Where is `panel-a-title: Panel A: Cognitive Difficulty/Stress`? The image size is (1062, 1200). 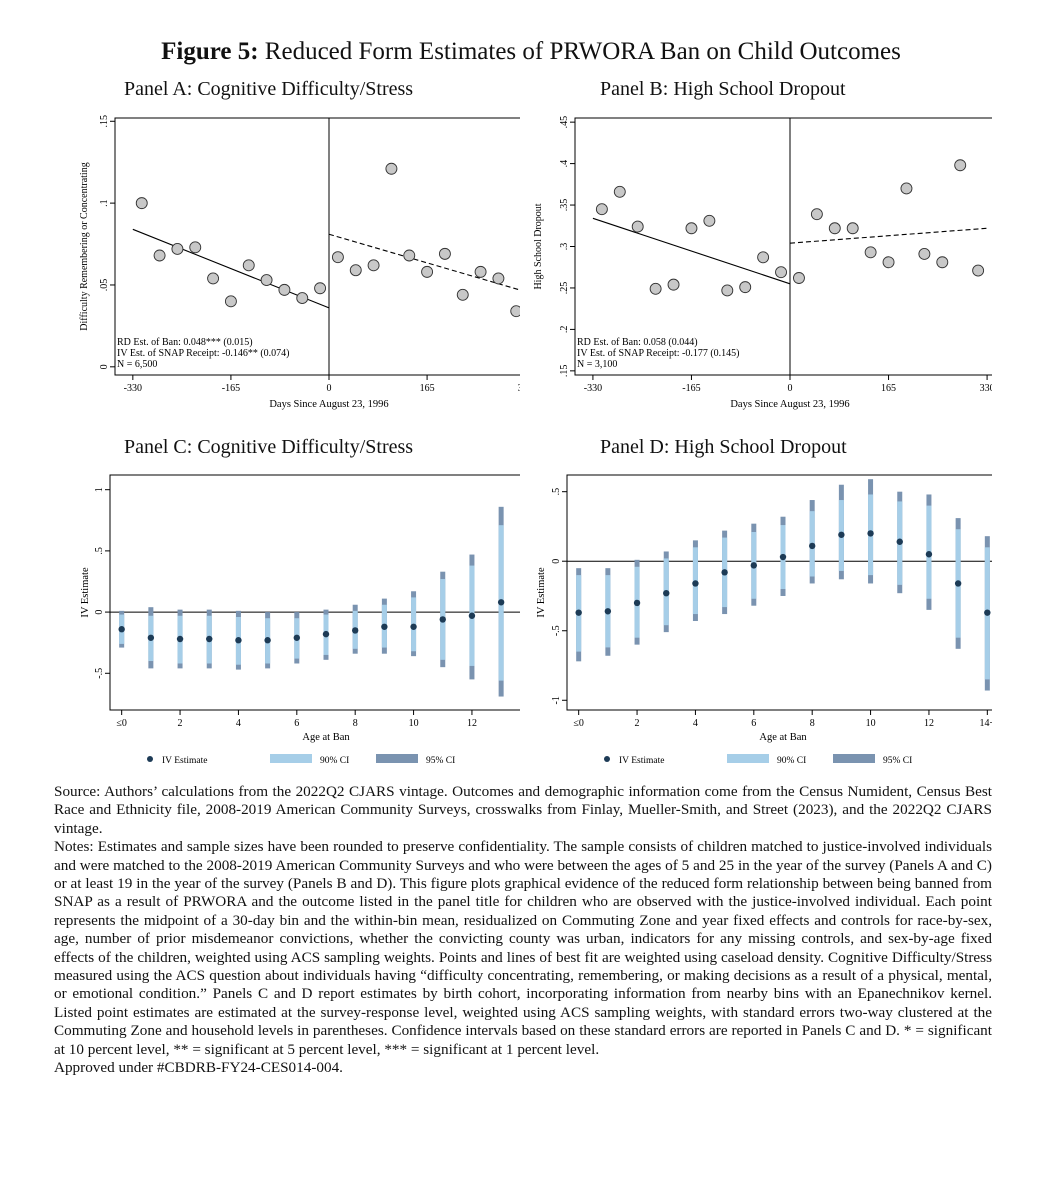
panel-a-title: Panel A: Cognitive Difficulty/Stress is located at coordinates (269, 89).